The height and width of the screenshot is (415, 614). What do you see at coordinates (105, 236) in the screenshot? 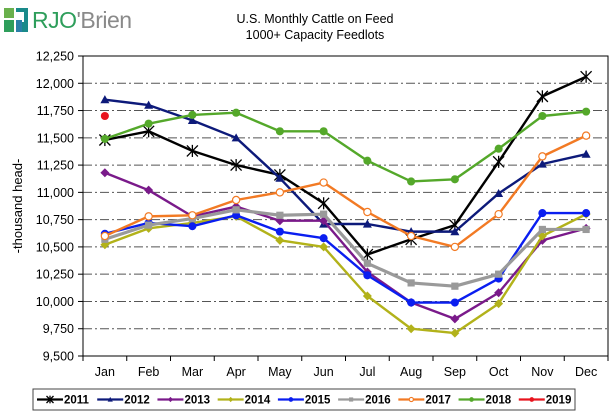
I see `data-point-2017-Jan` at bounding box center [105, 236].